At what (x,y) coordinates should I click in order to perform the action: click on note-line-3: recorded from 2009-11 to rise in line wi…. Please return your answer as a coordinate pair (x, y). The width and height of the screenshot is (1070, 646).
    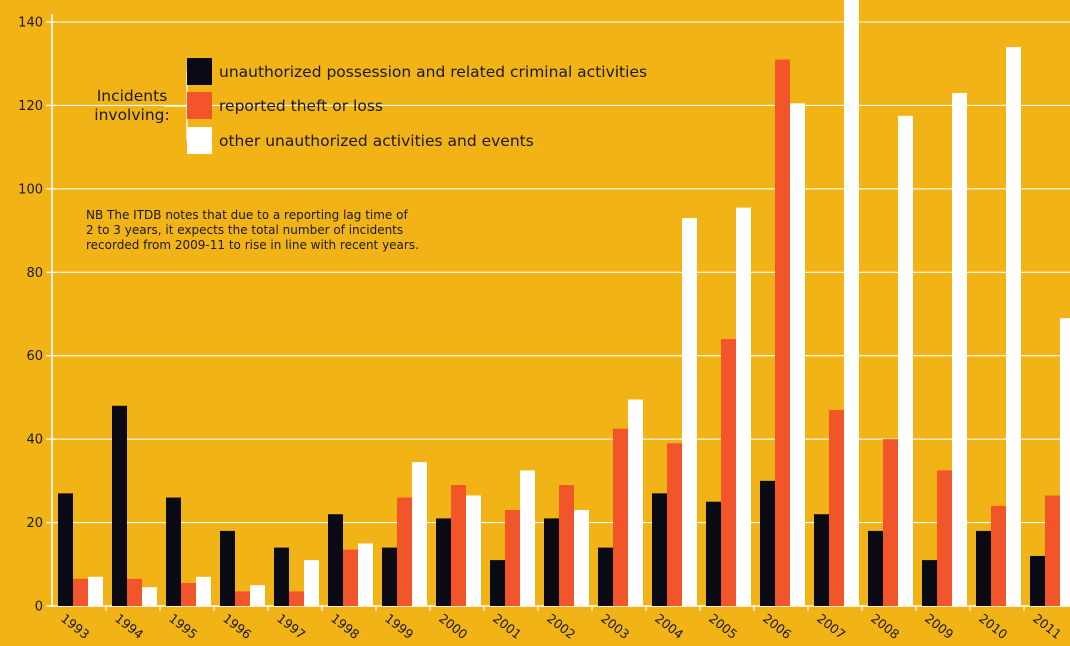
    Looking at the image, I should click on (252, 245).